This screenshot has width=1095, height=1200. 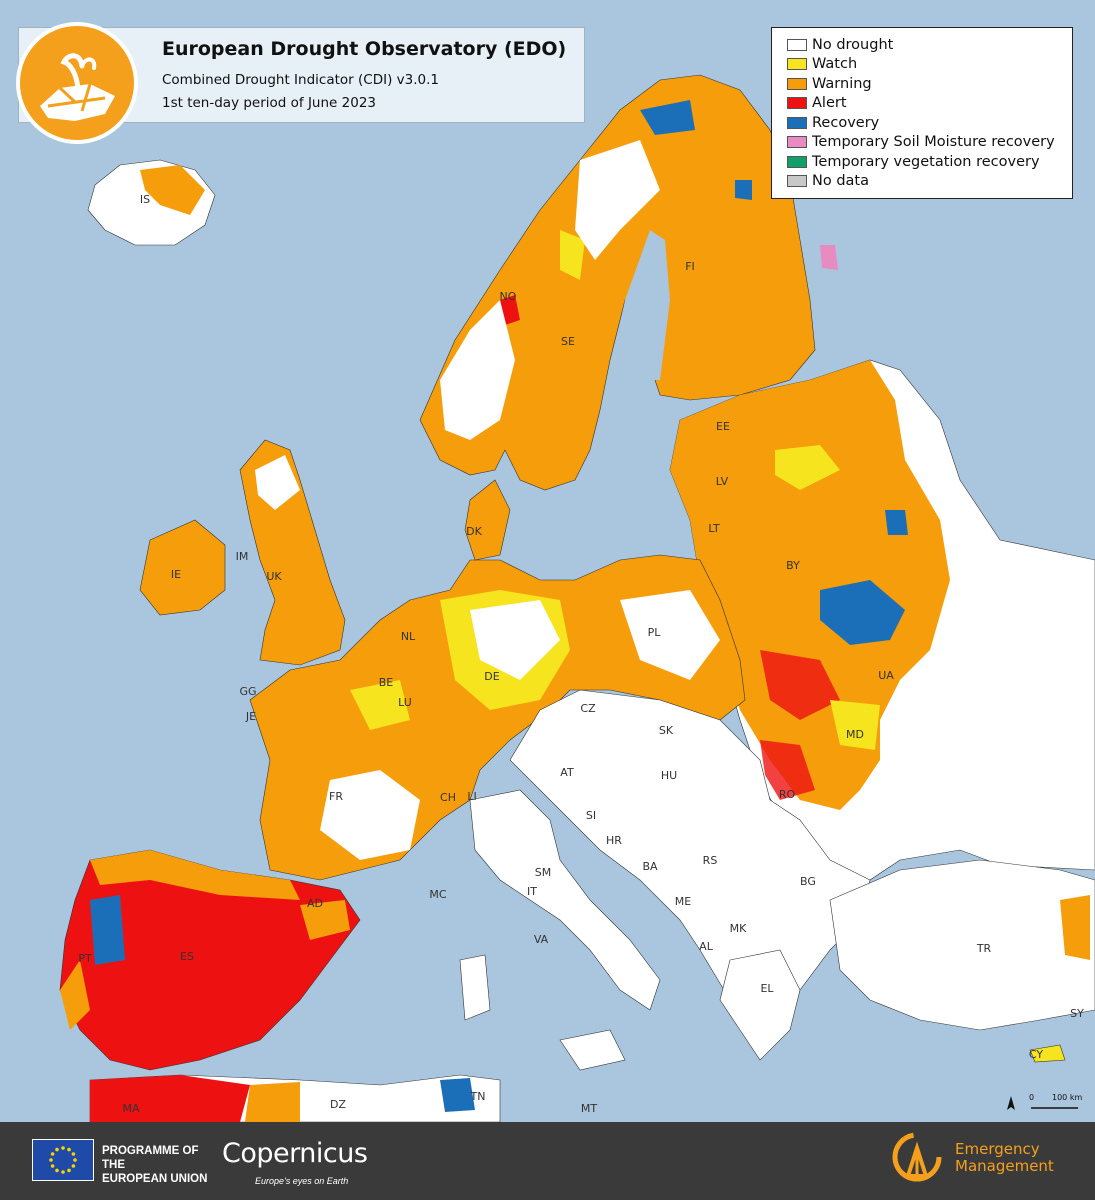 I want to click on country-label-nl: NL, so click(x=408, y=636).